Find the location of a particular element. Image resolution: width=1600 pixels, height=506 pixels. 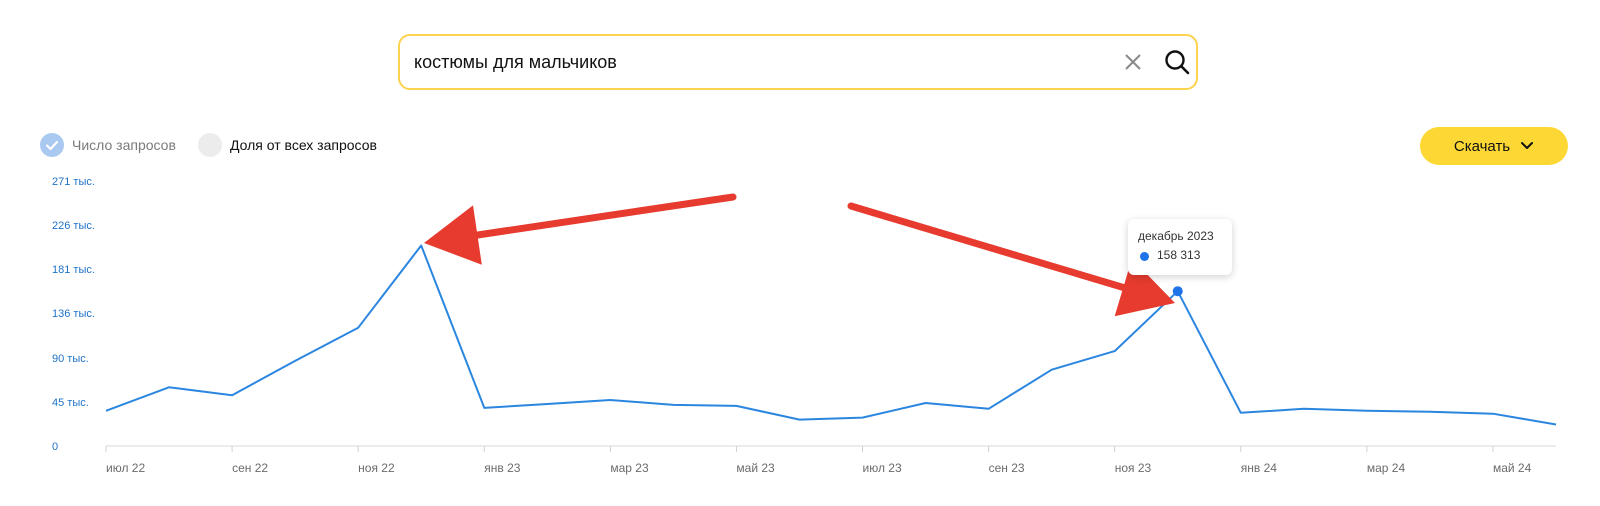

download-button-label: Скачать is located at coordinates (1482, 146).